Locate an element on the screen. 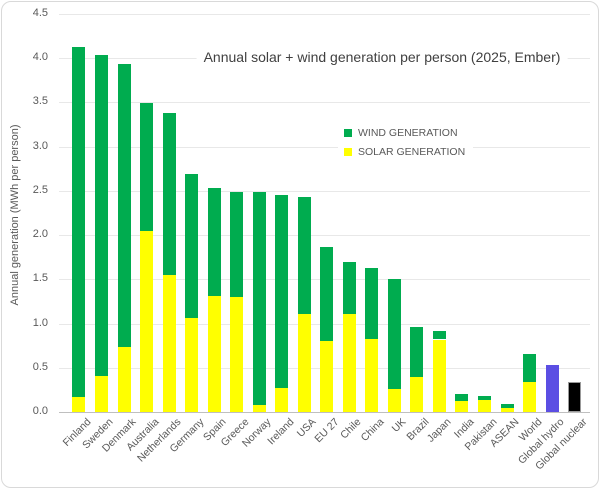 This screenshot has height=489, width=600. y-tick-label: 1.0 is located at coordinates (40, 323).